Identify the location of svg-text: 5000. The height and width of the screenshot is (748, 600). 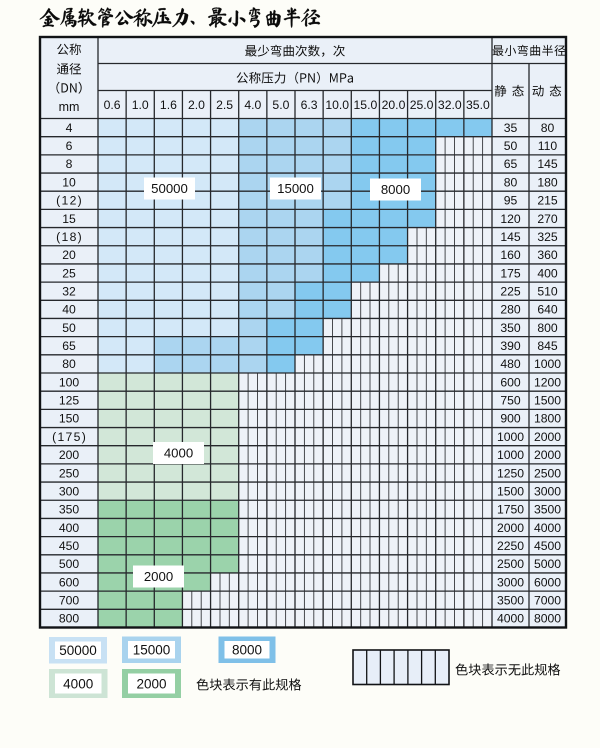
(547, 564).